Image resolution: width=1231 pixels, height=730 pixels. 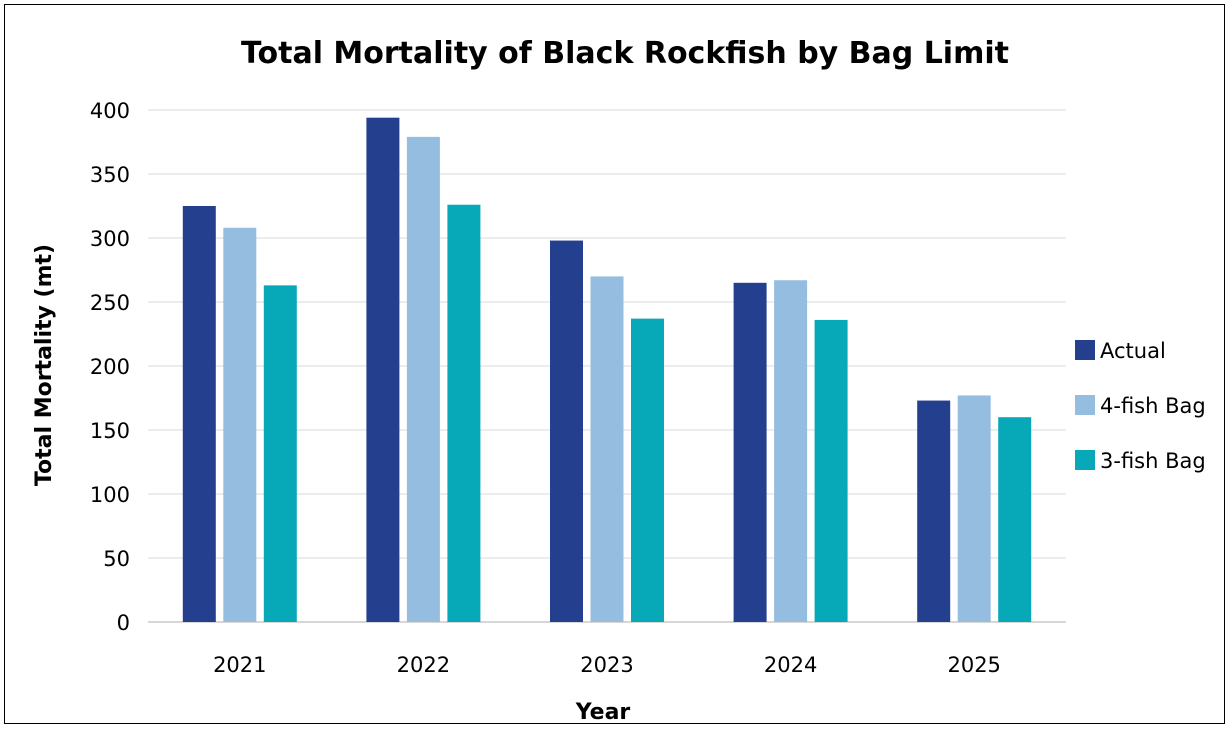 What do you see at coordinates (44, 365) in the screenshot?
I see `y-axis-title: Total Mortality (mt)` at bounding box center [44, 365].